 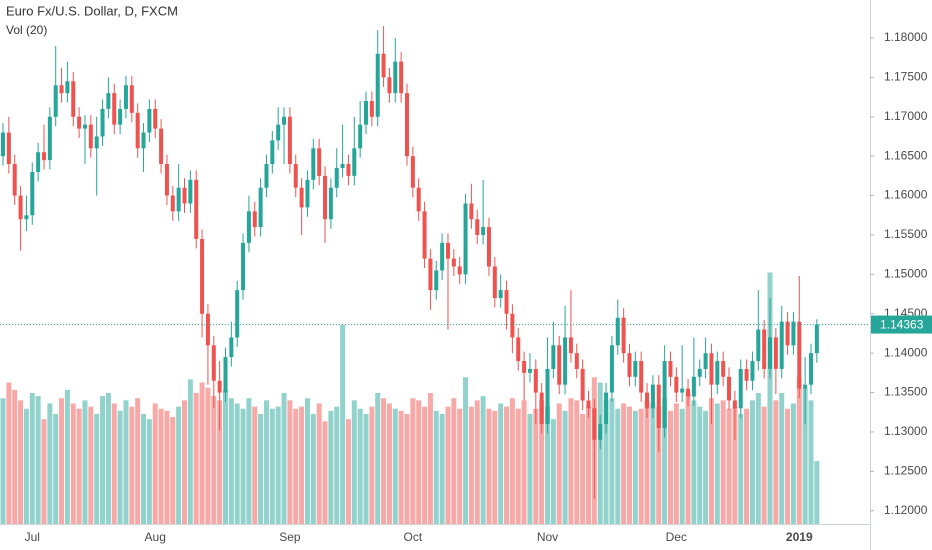 I want to click on x-tick-label: Jul, so click(x=32, y=537).